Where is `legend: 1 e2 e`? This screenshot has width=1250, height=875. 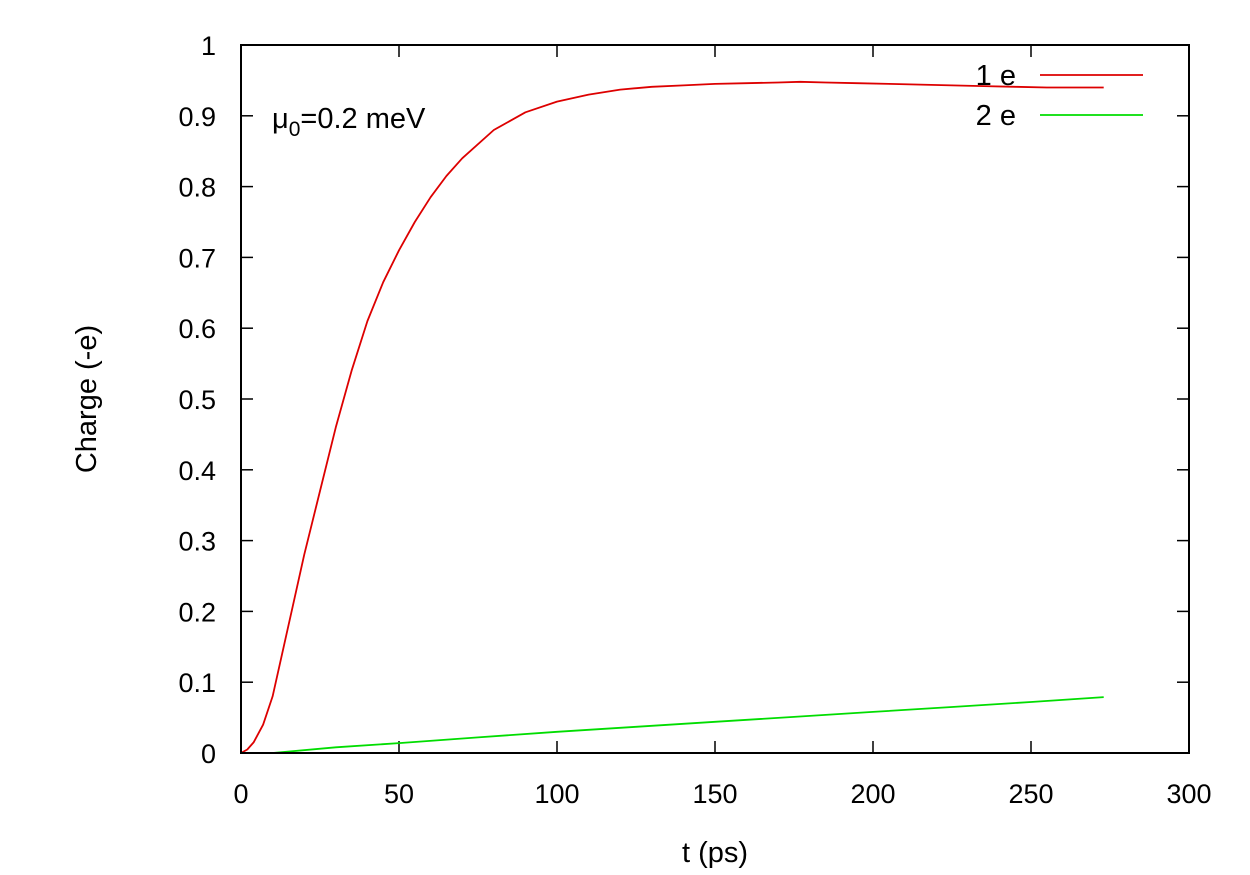
legend: 1 e2 e is located at coordinates (1059, 96).